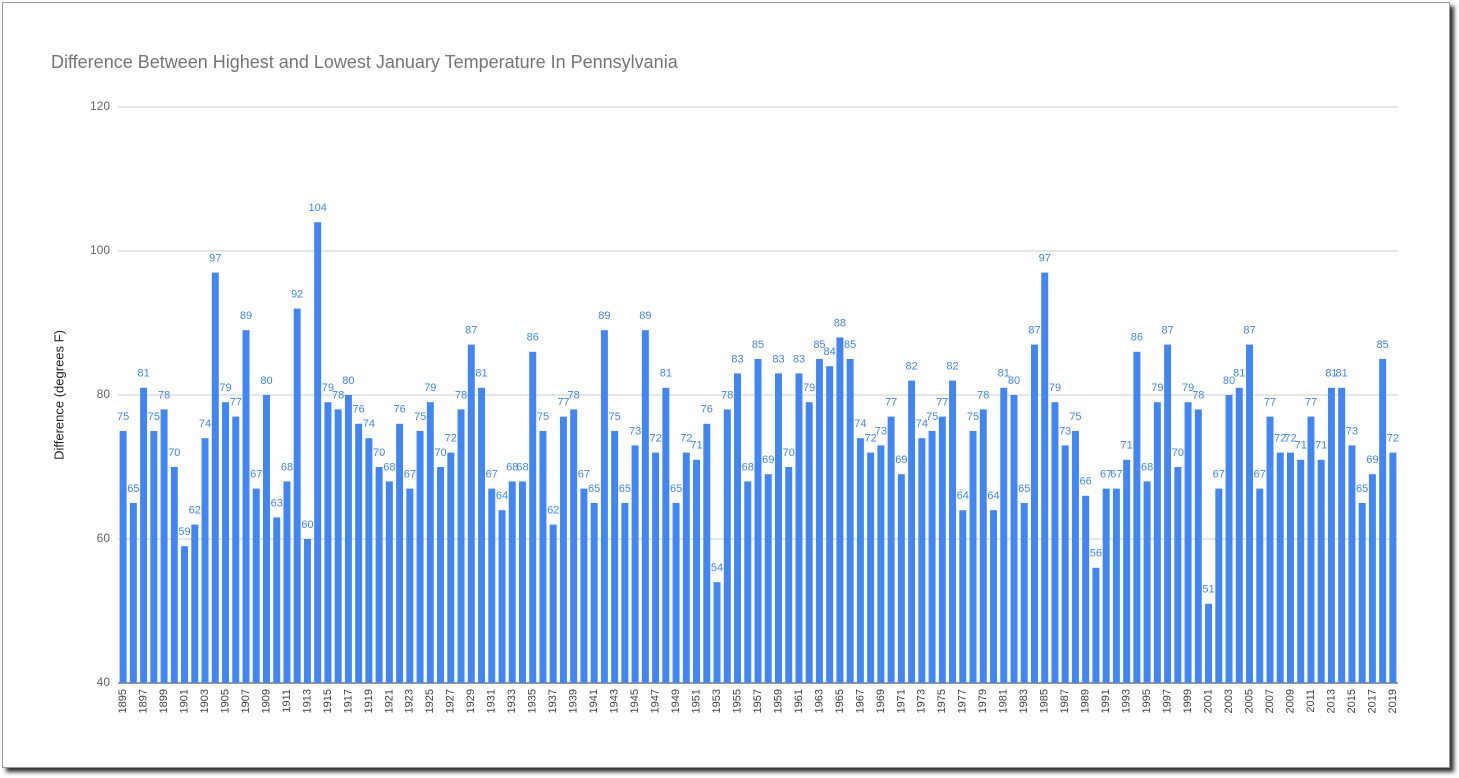  I want to click on x-tick-label: 1913, so click(307, 701).